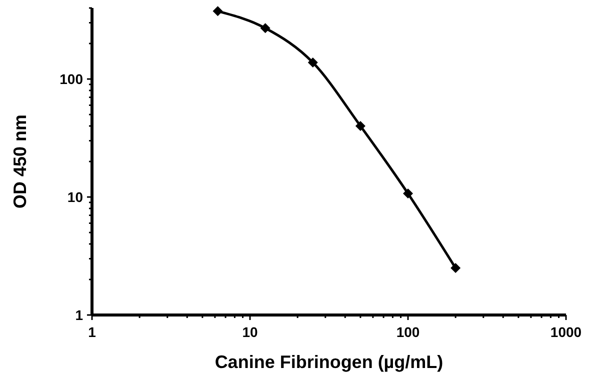  What do you see at coordinates (72, 79) in the screenshot?
I see `y-tick-label: 100` at bounding box center [72, 79].